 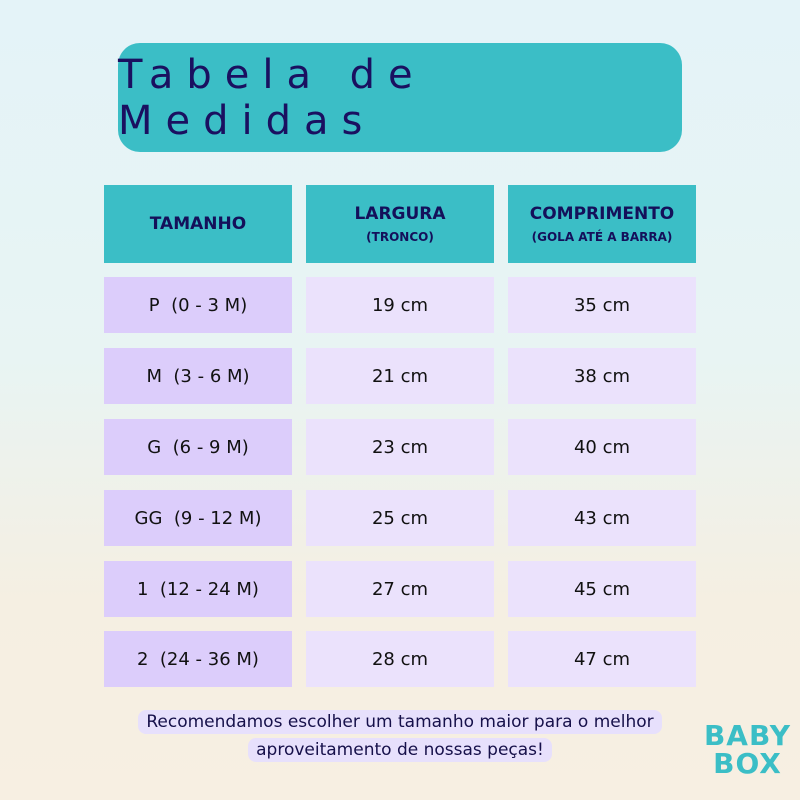 I want to click on header-tamanho: TAMANHO, so click(x=198, y=224).